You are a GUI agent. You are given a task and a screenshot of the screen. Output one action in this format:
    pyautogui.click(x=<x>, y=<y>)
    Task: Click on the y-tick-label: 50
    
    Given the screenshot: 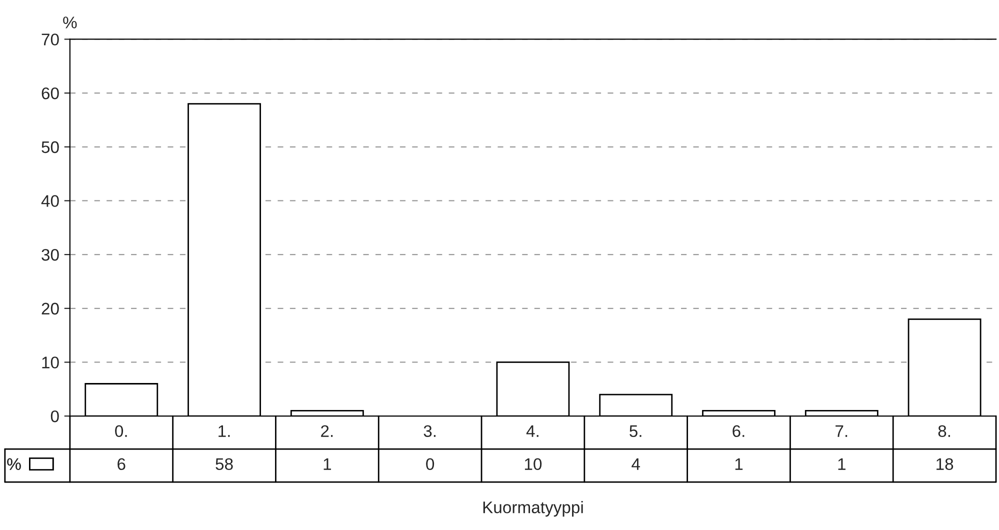 What is the action you would take?
    pyautogui.click(x=50, y=147)
    